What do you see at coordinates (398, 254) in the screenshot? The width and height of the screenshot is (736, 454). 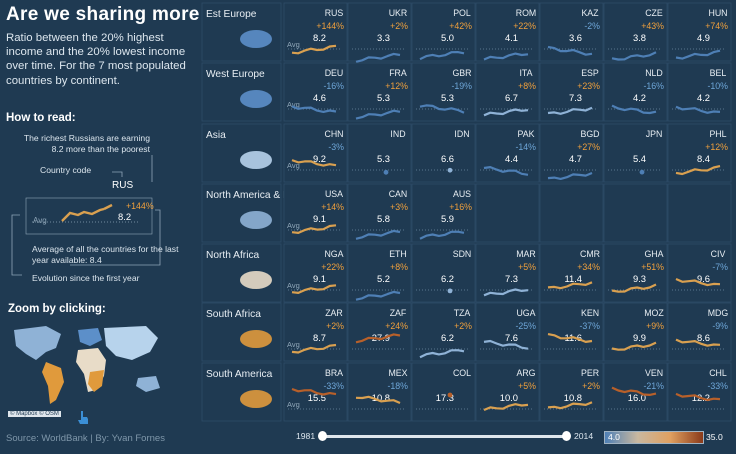 I see `country-code: ETH` at bounding box center [398, 254].